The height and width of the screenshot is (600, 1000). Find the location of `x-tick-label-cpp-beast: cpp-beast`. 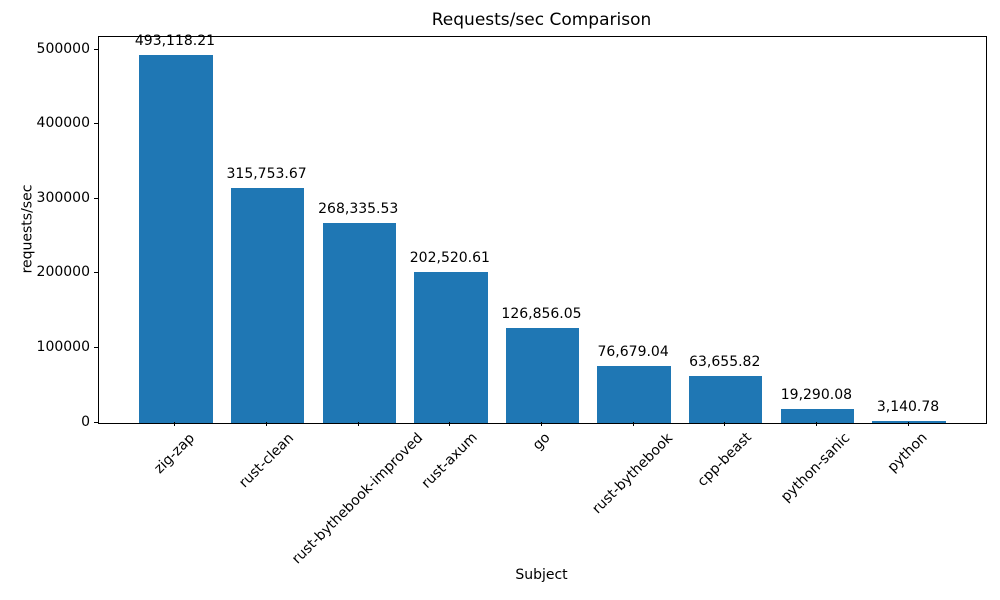

x-tick-label-cpp-beast: cpp-beast is located at coordinates (724, 460).